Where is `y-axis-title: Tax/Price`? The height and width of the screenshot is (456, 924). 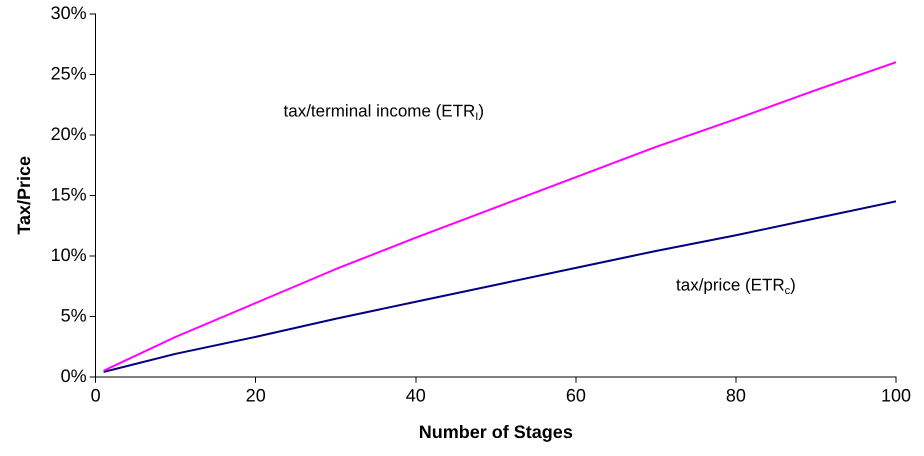 y-axis-title: Tax/Price is located at coordinates (24, 195).